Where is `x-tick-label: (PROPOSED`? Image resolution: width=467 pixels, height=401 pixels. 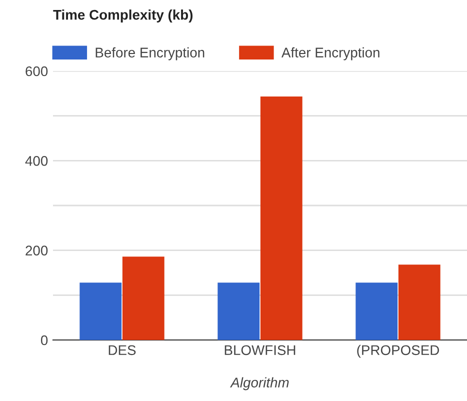
x-tick-label: (PROPOSED is located at coordinates (398, 351).